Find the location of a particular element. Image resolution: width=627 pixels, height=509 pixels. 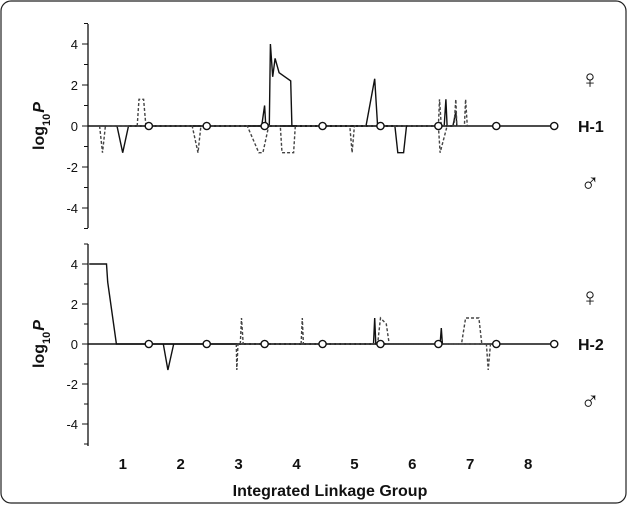

x-tick-label: 8 is located at coordinates (528, 464).